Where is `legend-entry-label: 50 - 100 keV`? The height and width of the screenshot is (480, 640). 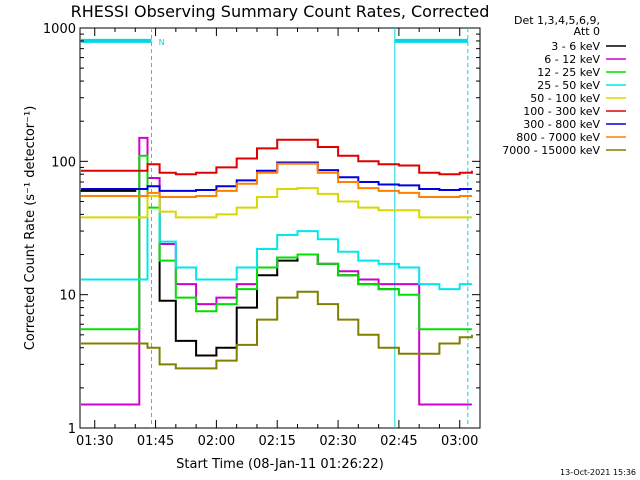 legend-entry-label: 50 - 100 keV is located at coordinates (565, 98).